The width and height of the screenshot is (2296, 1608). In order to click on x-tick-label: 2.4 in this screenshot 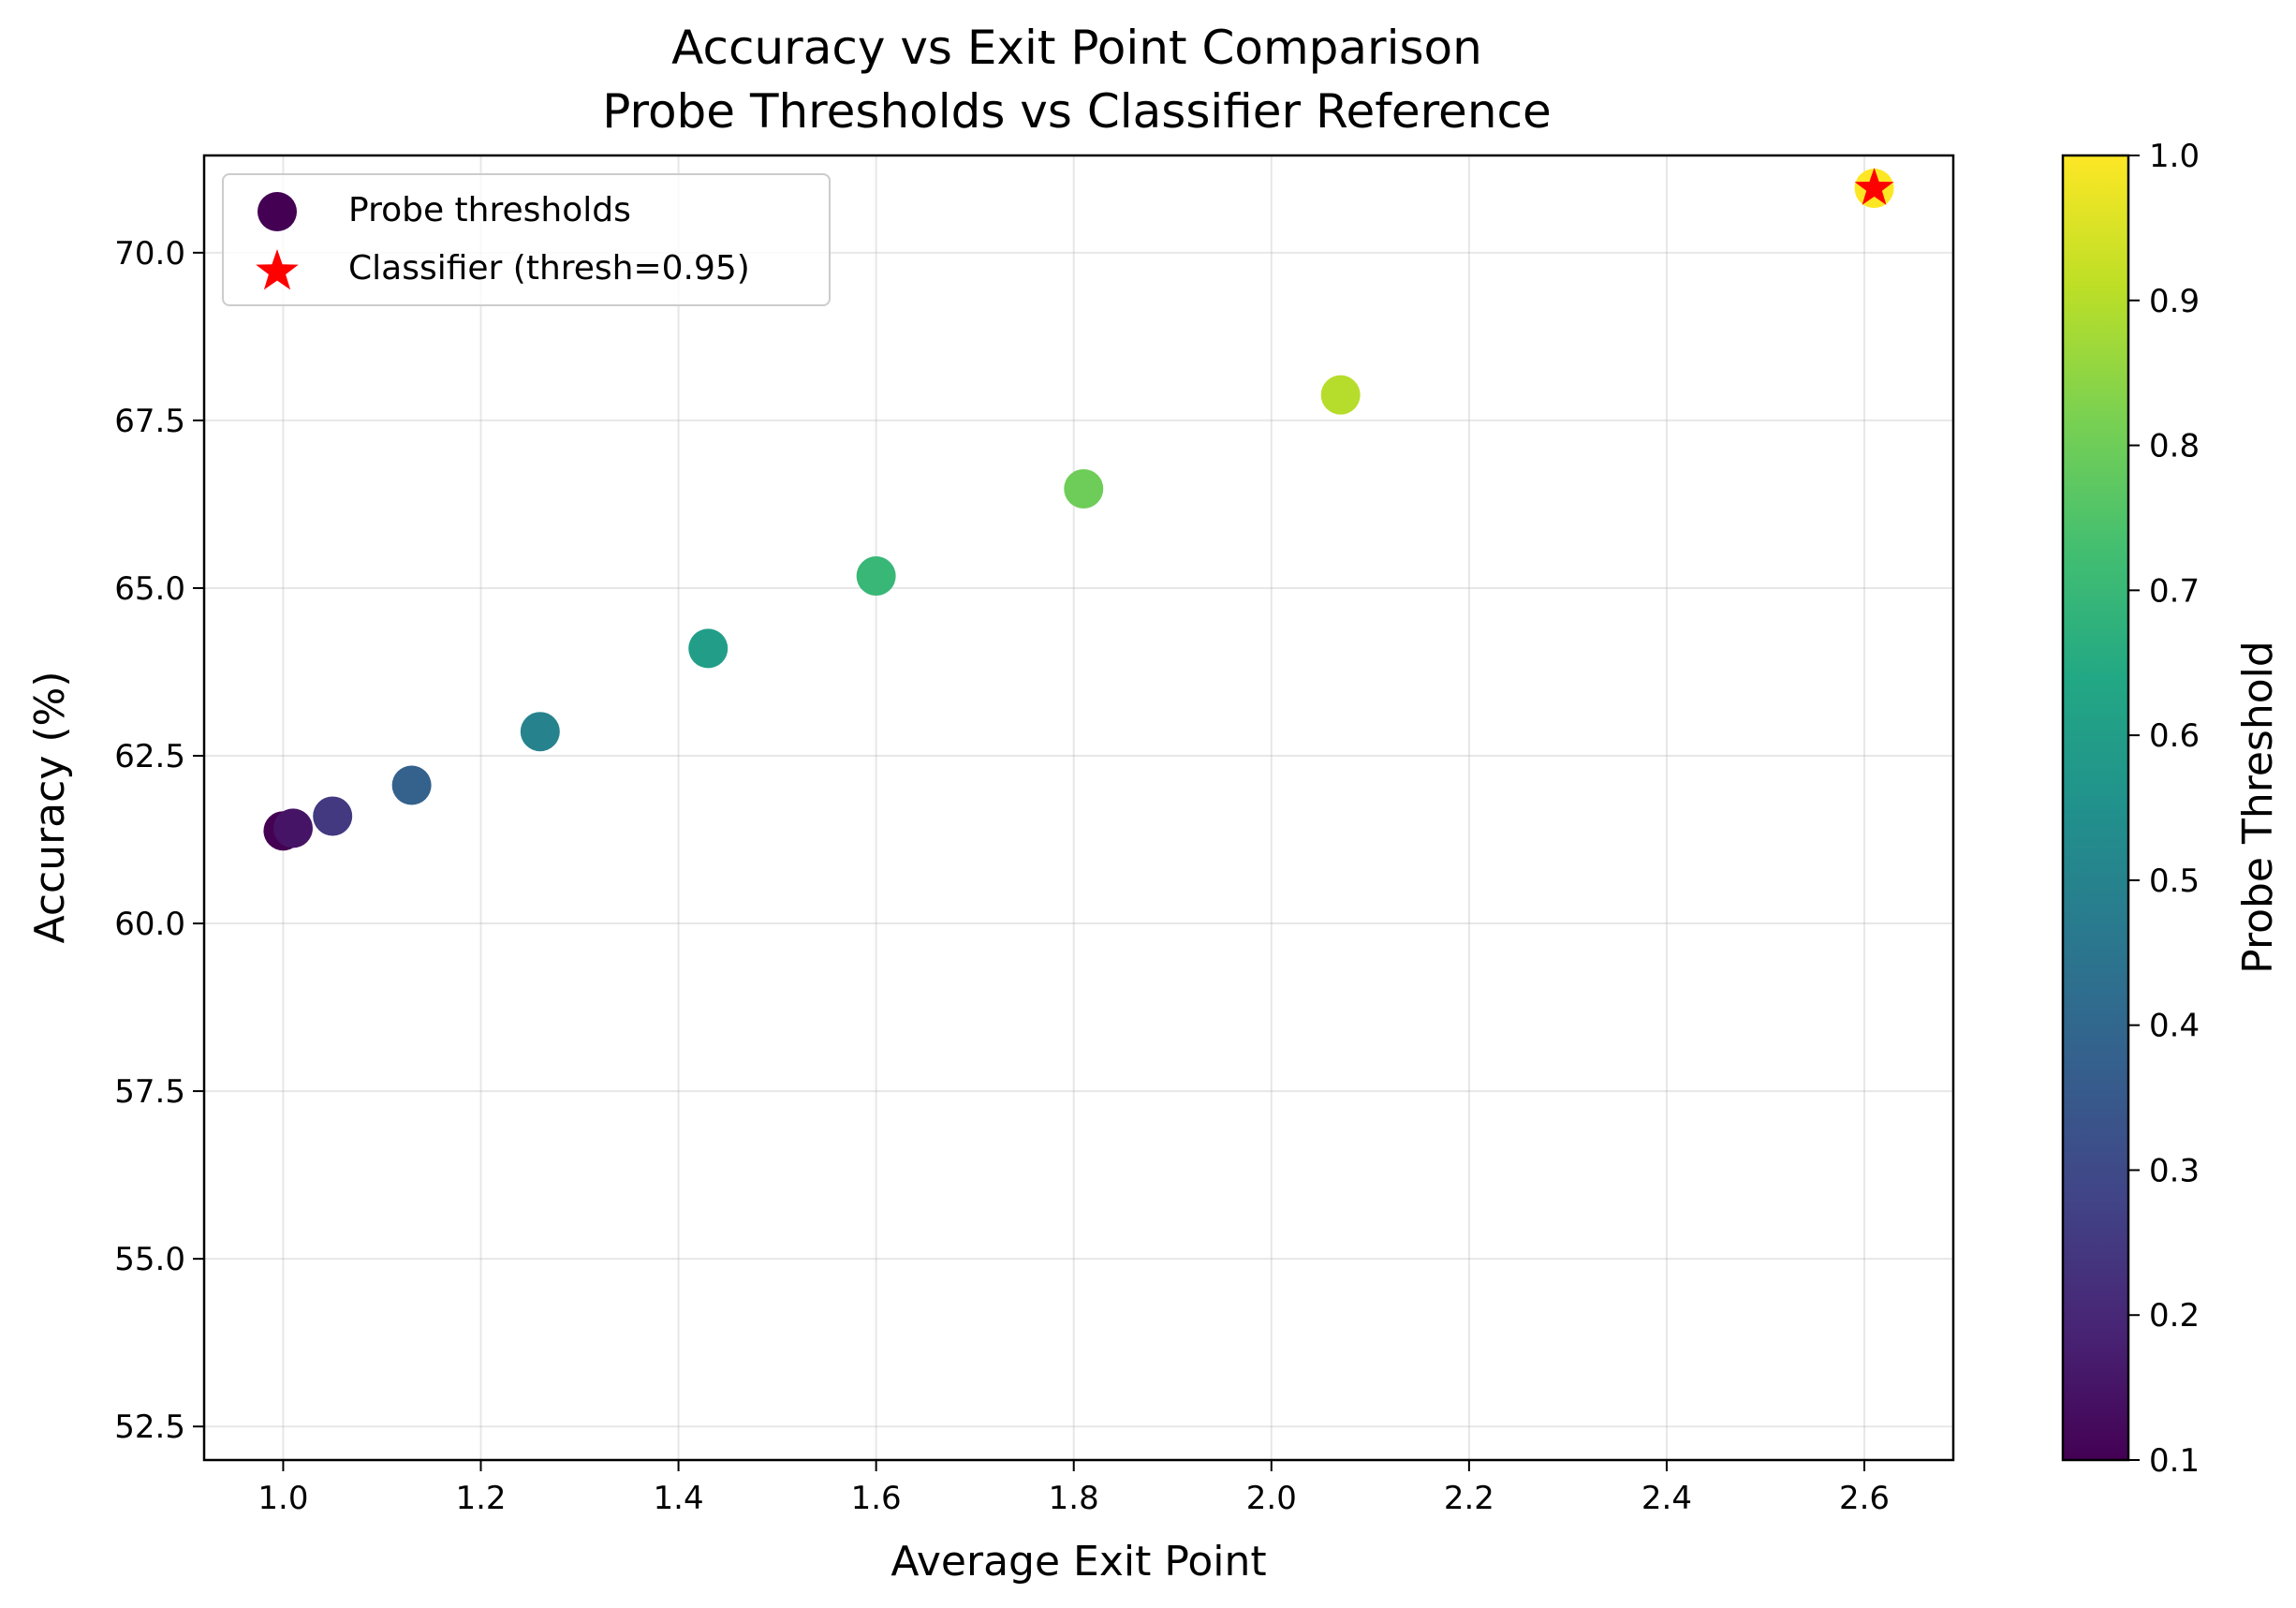, I will do `click(1666, 1499)`.